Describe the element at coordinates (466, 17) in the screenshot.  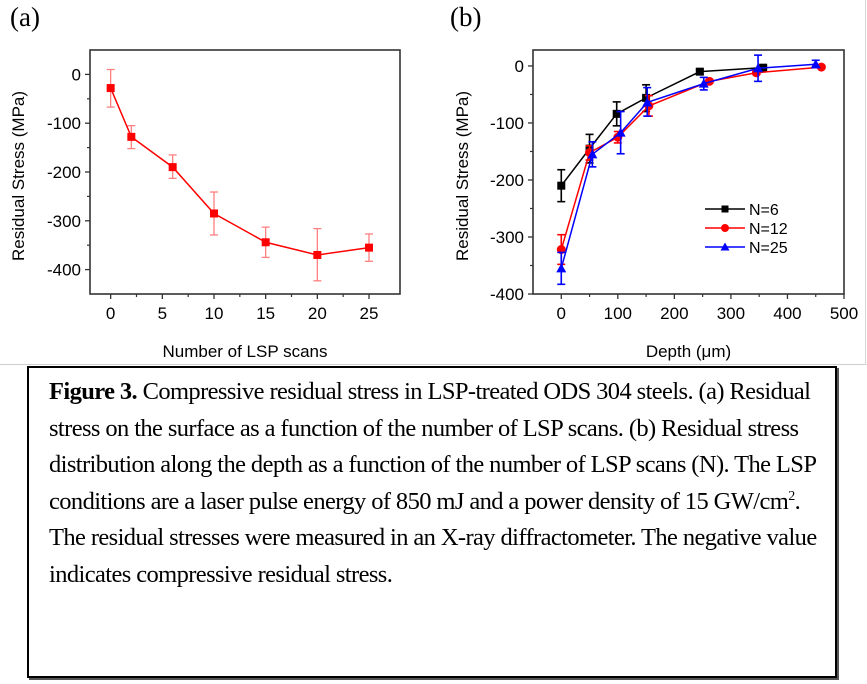
I see `panel-label-b: (b)` at that location.